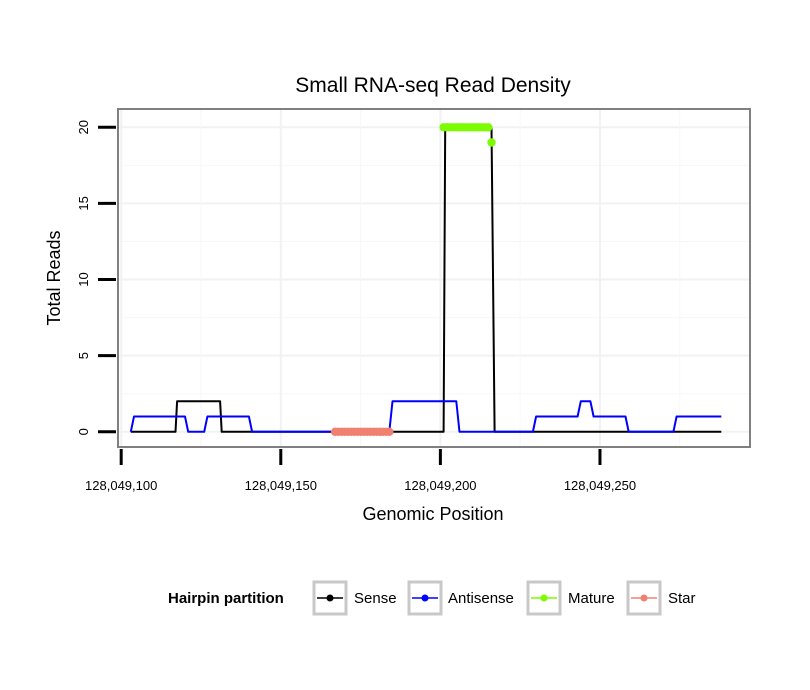  I want to click on y-tick-label: 20, so click(83, 127).